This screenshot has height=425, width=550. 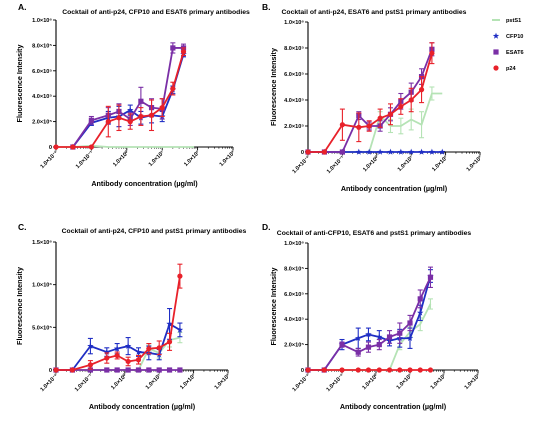 I want to click on y-tick-label: 1.5×10⁶, so click(x=42, y=243).